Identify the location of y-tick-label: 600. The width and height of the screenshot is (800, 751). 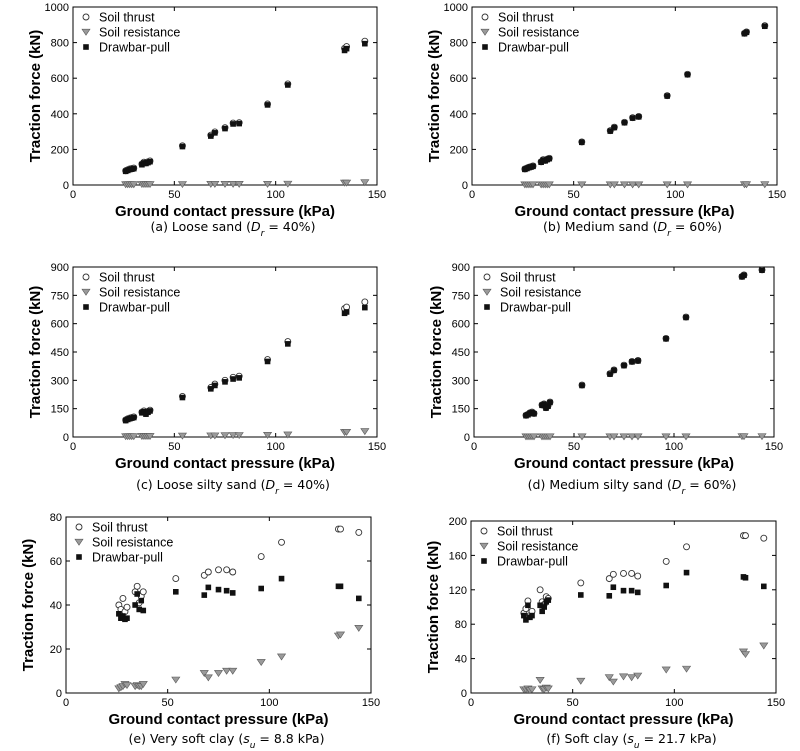
(461, 325).